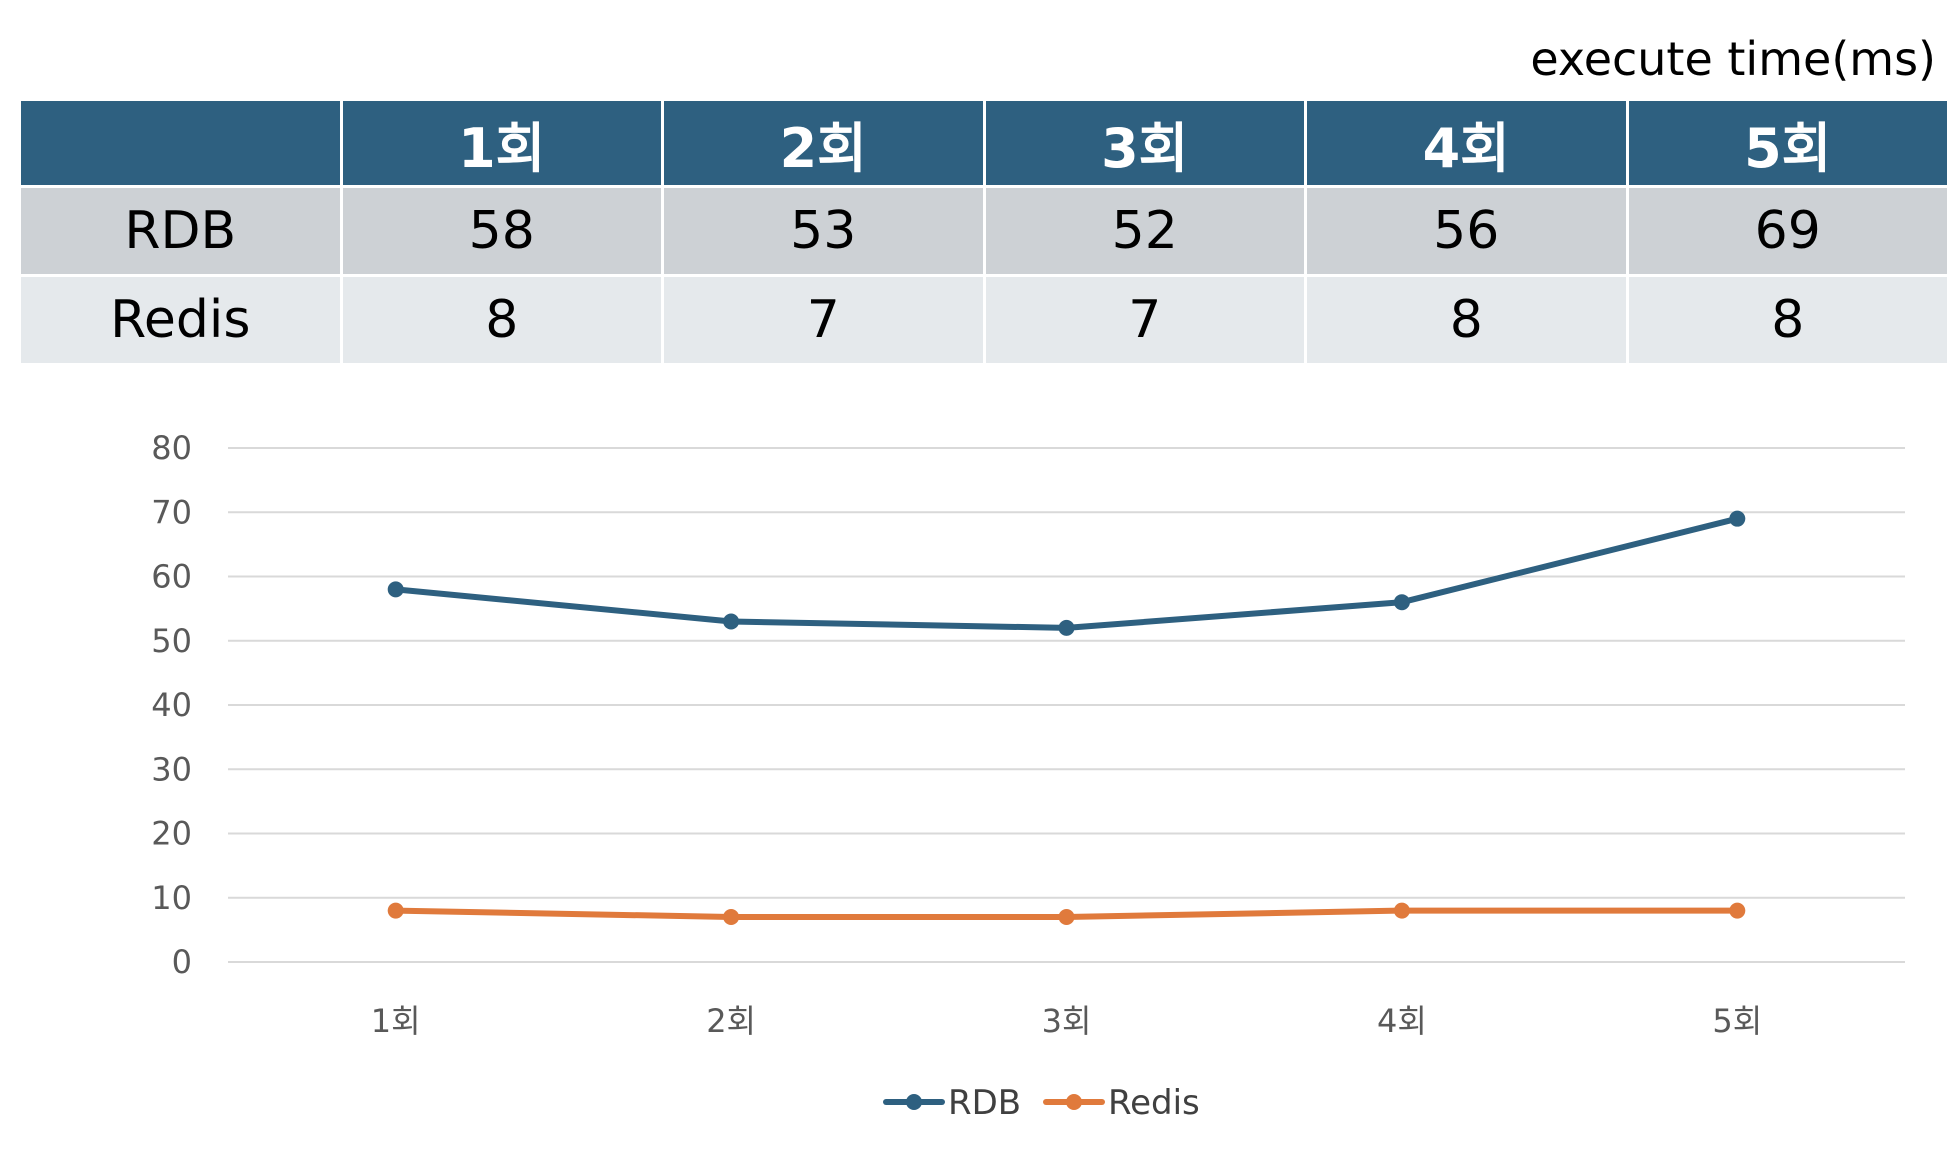 The height and width of the screenshot is (1152, 1960). What do you see at coordinates (171, 512) in the screenshot?
I see `y-tick-label: 70` at bounding box center [171, 512].